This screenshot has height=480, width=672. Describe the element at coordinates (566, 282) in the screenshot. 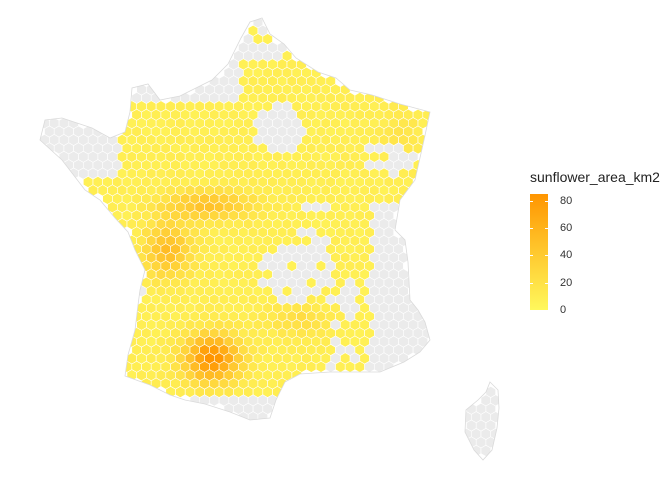

I see `legend-tick-label: 20` at that location.